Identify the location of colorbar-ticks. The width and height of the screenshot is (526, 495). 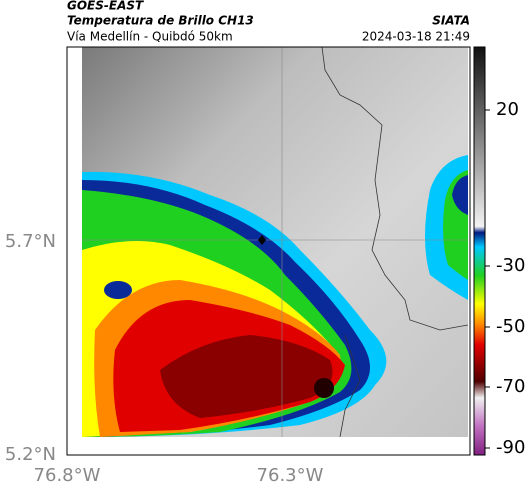
(487, 279).